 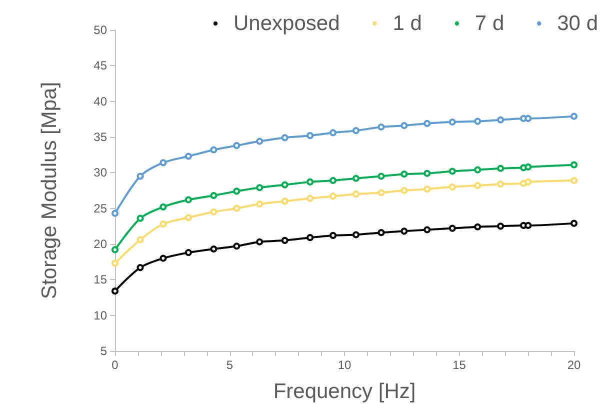 I want to click on y-tick-label: 45, so click(x=101, y=65).